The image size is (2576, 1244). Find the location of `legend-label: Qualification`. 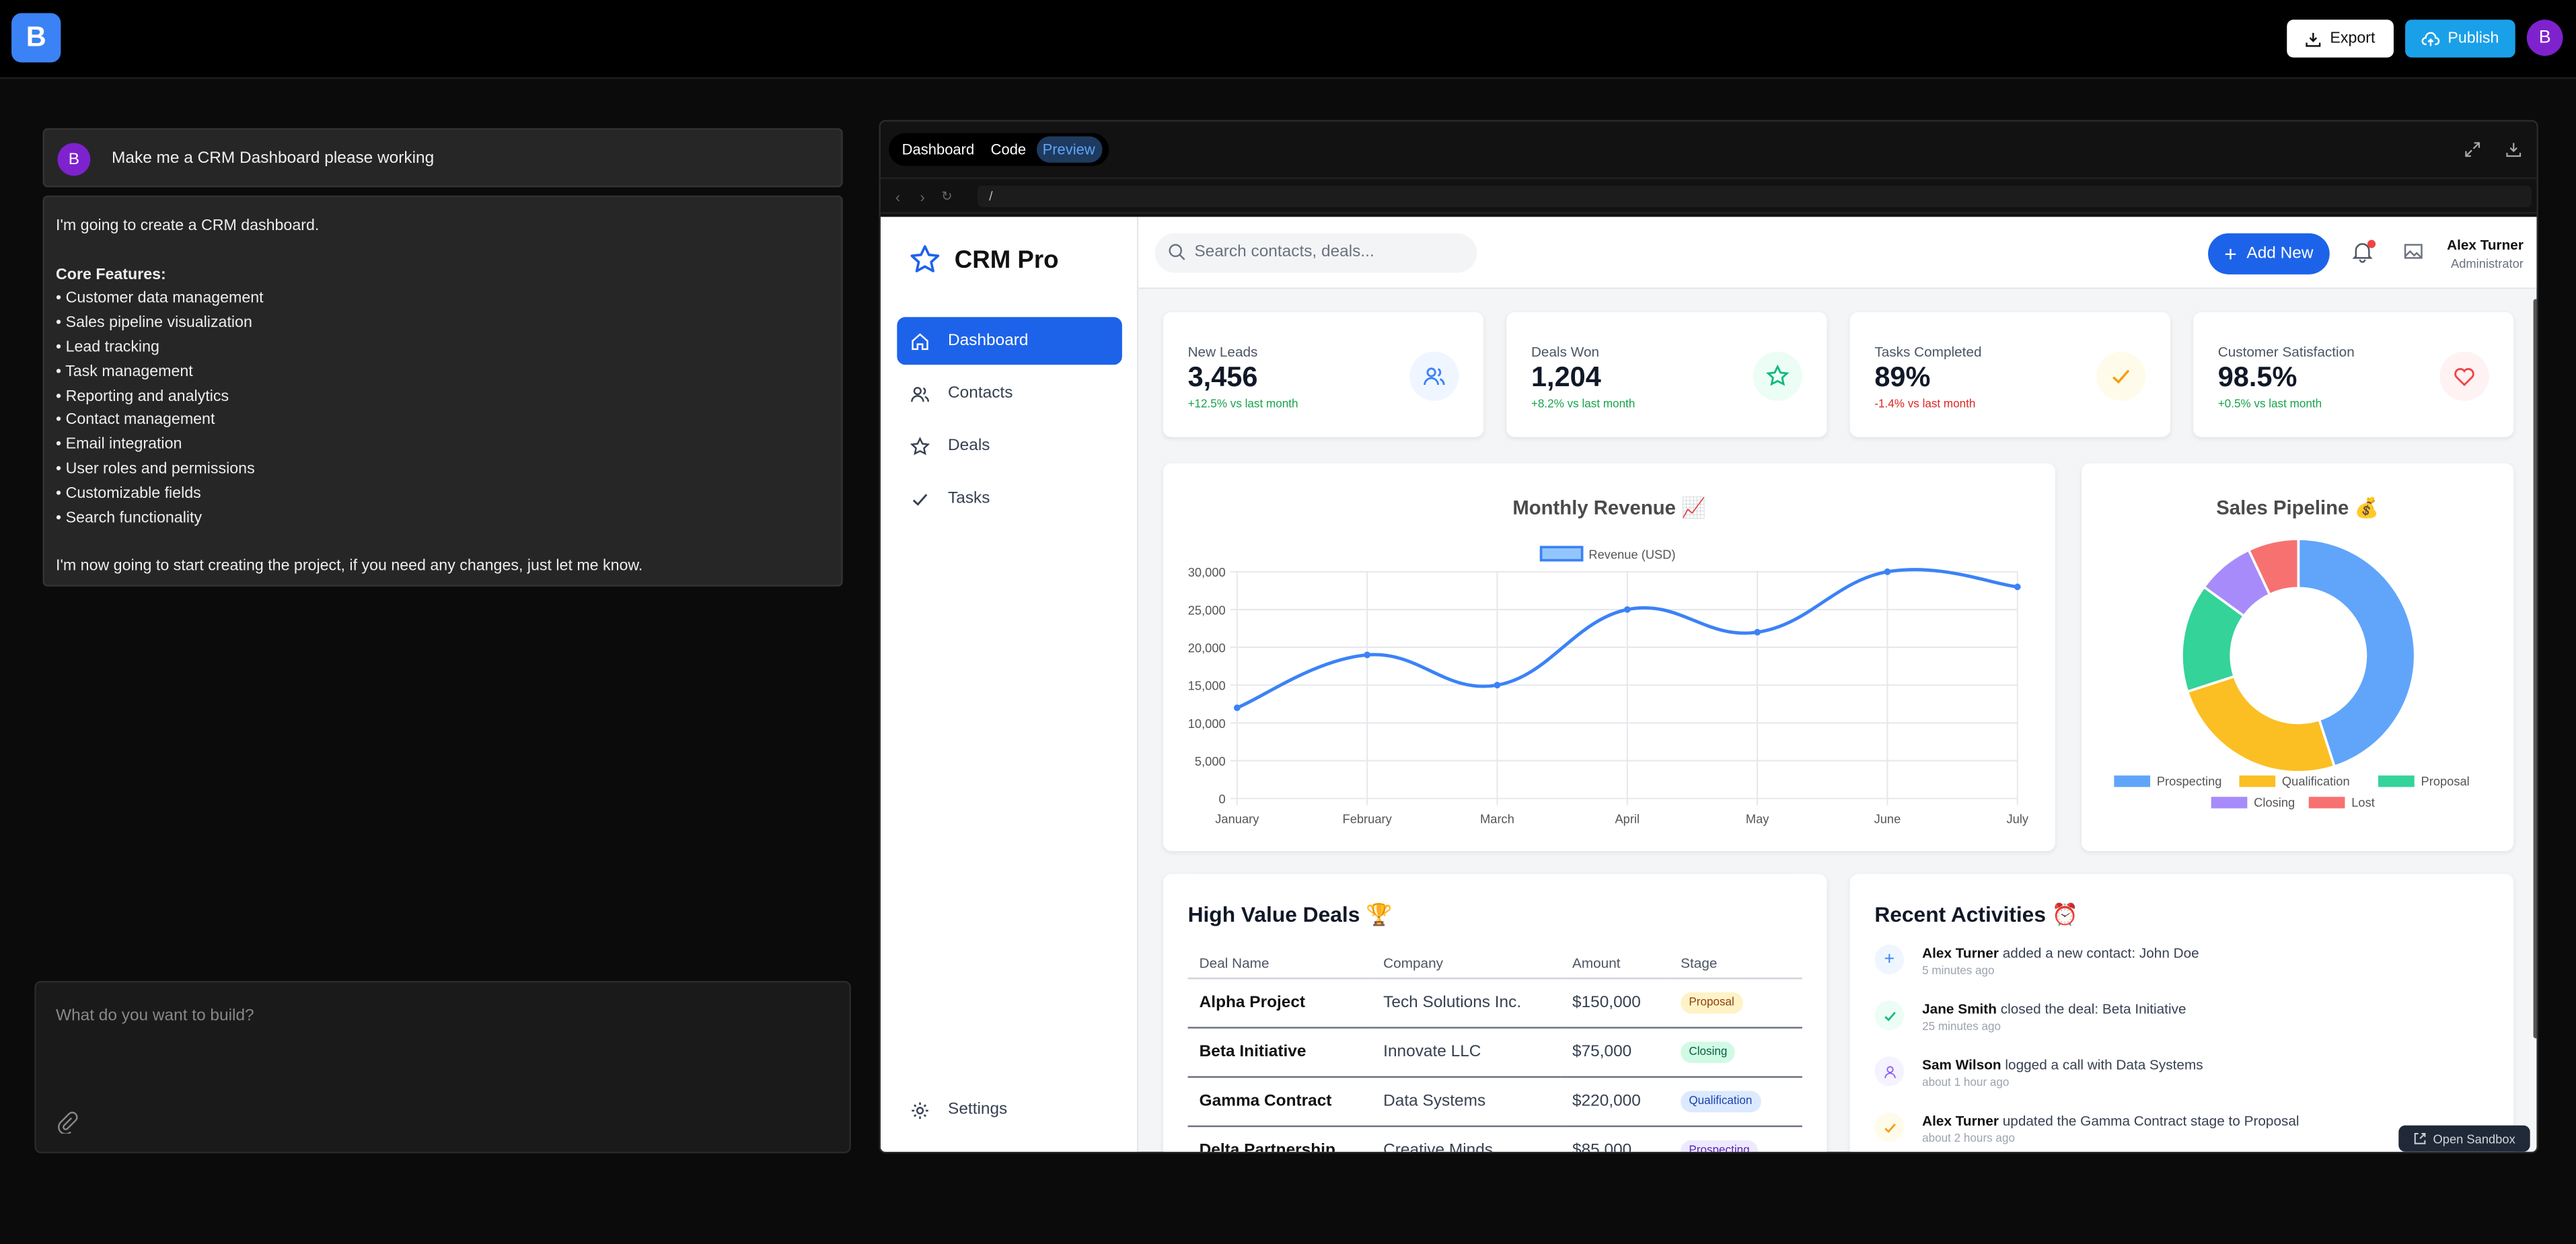

legend-label: Qualification is located at coordinates (2316, 781).